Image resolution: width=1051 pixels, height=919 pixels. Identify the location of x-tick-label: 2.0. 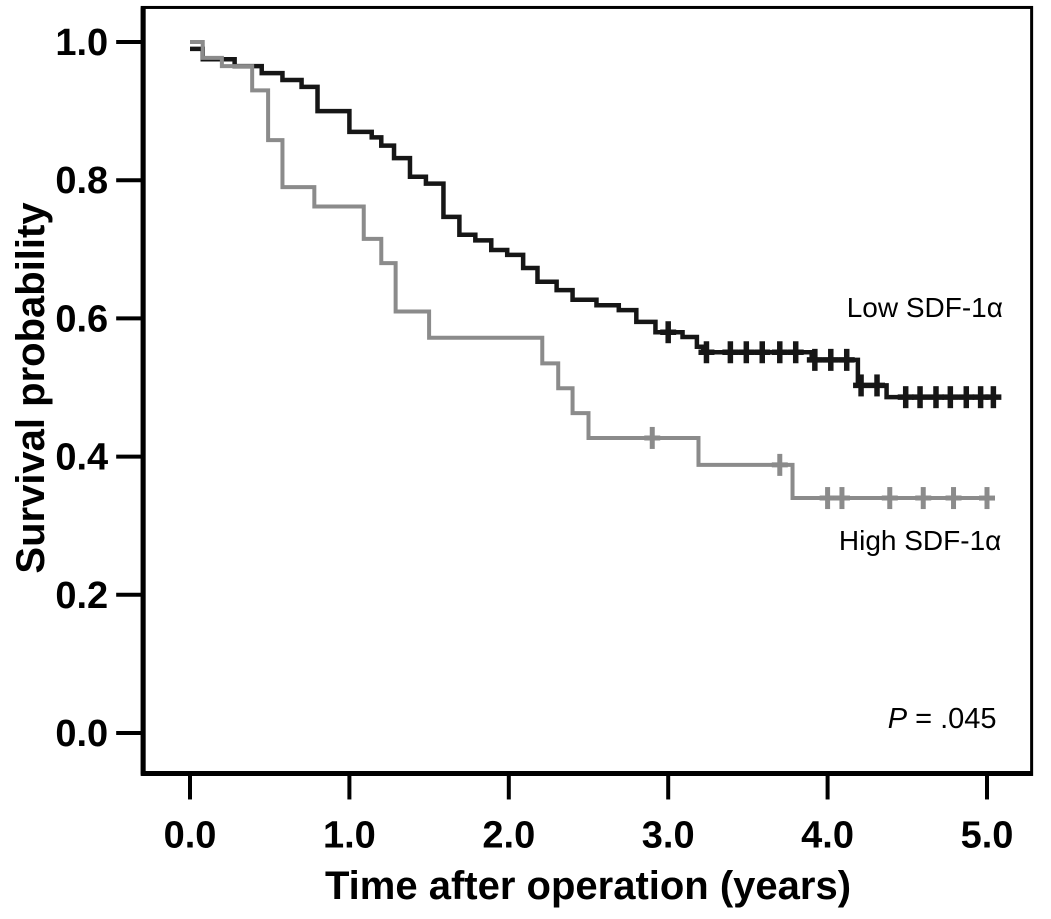
(508, 835).